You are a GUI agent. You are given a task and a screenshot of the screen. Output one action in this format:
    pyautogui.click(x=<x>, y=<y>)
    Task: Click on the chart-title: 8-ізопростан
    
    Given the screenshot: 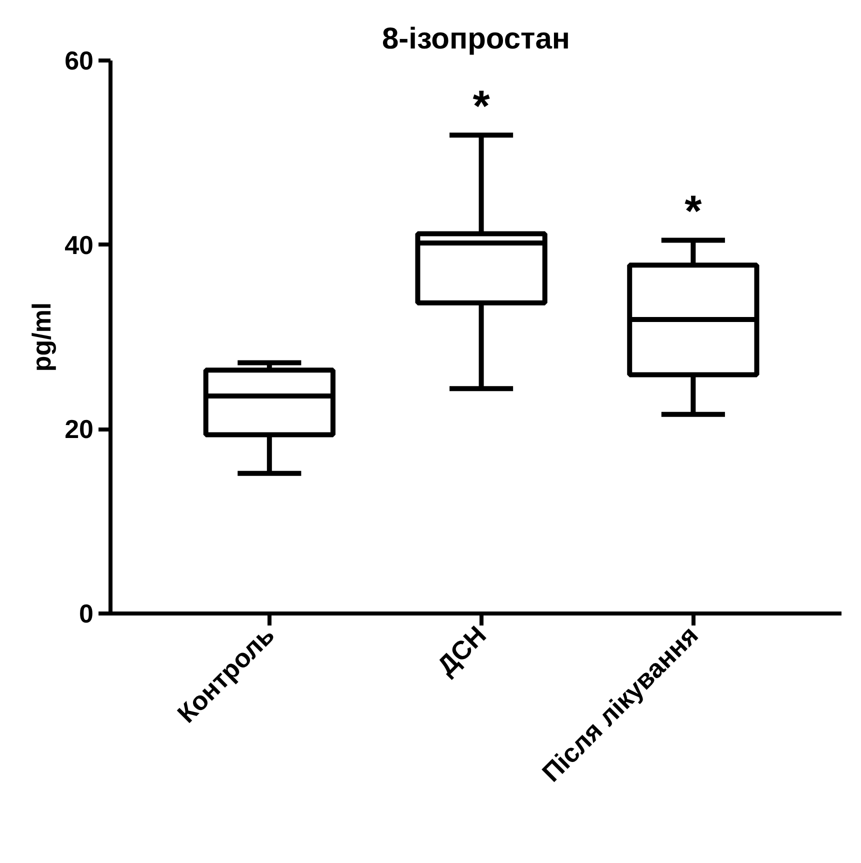 What is the action you would take?
    pyautogui.click(x=476, y=39)
    